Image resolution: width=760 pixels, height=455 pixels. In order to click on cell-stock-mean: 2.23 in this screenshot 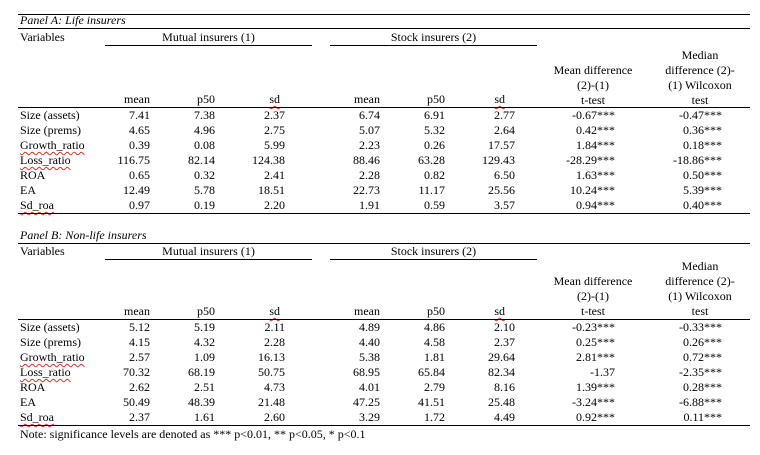, I will do `click(369, 145)`.